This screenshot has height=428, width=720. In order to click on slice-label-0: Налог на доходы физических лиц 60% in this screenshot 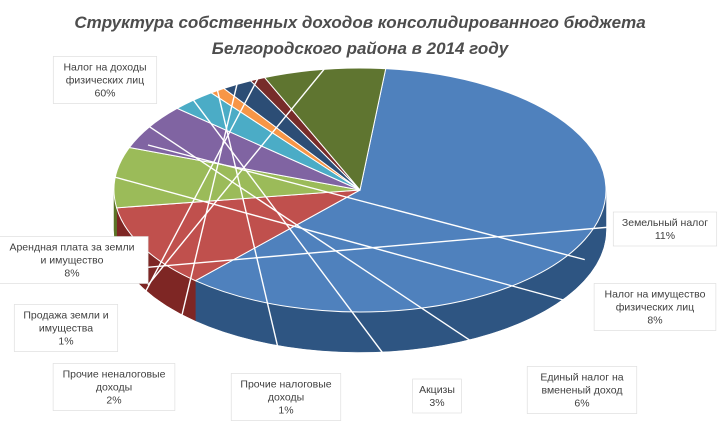, I will do `click(104, 81)`.